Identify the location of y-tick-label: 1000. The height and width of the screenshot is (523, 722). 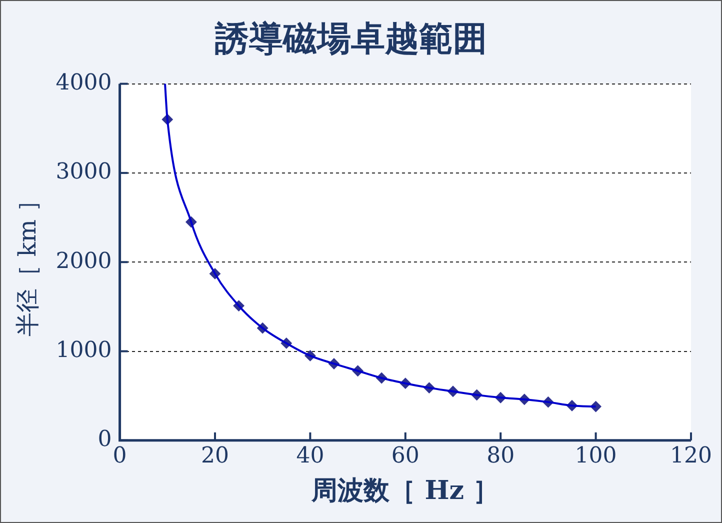
(84, 350).